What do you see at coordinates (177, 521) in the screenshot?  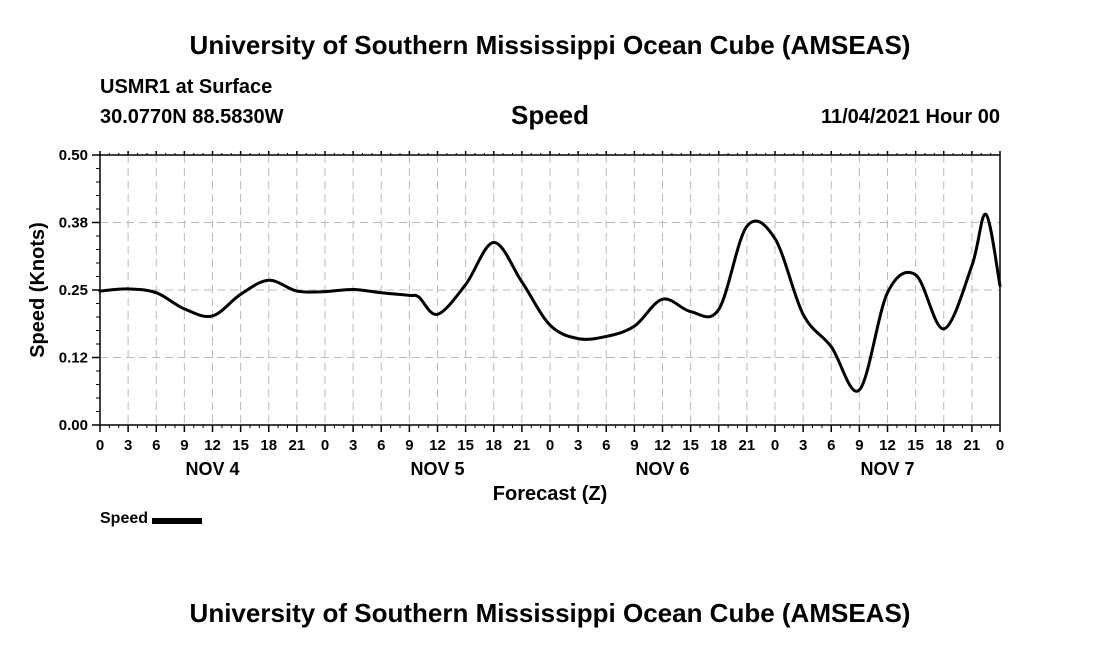 I see `legend-line-swatch` at bounding box center [177, 521].